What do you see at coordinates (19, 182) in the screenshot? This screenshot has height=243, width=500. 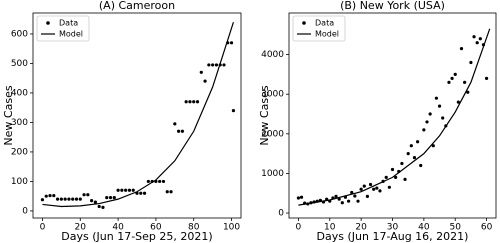 I see `y-tick-label: 100` at bounding box center [19, 182].